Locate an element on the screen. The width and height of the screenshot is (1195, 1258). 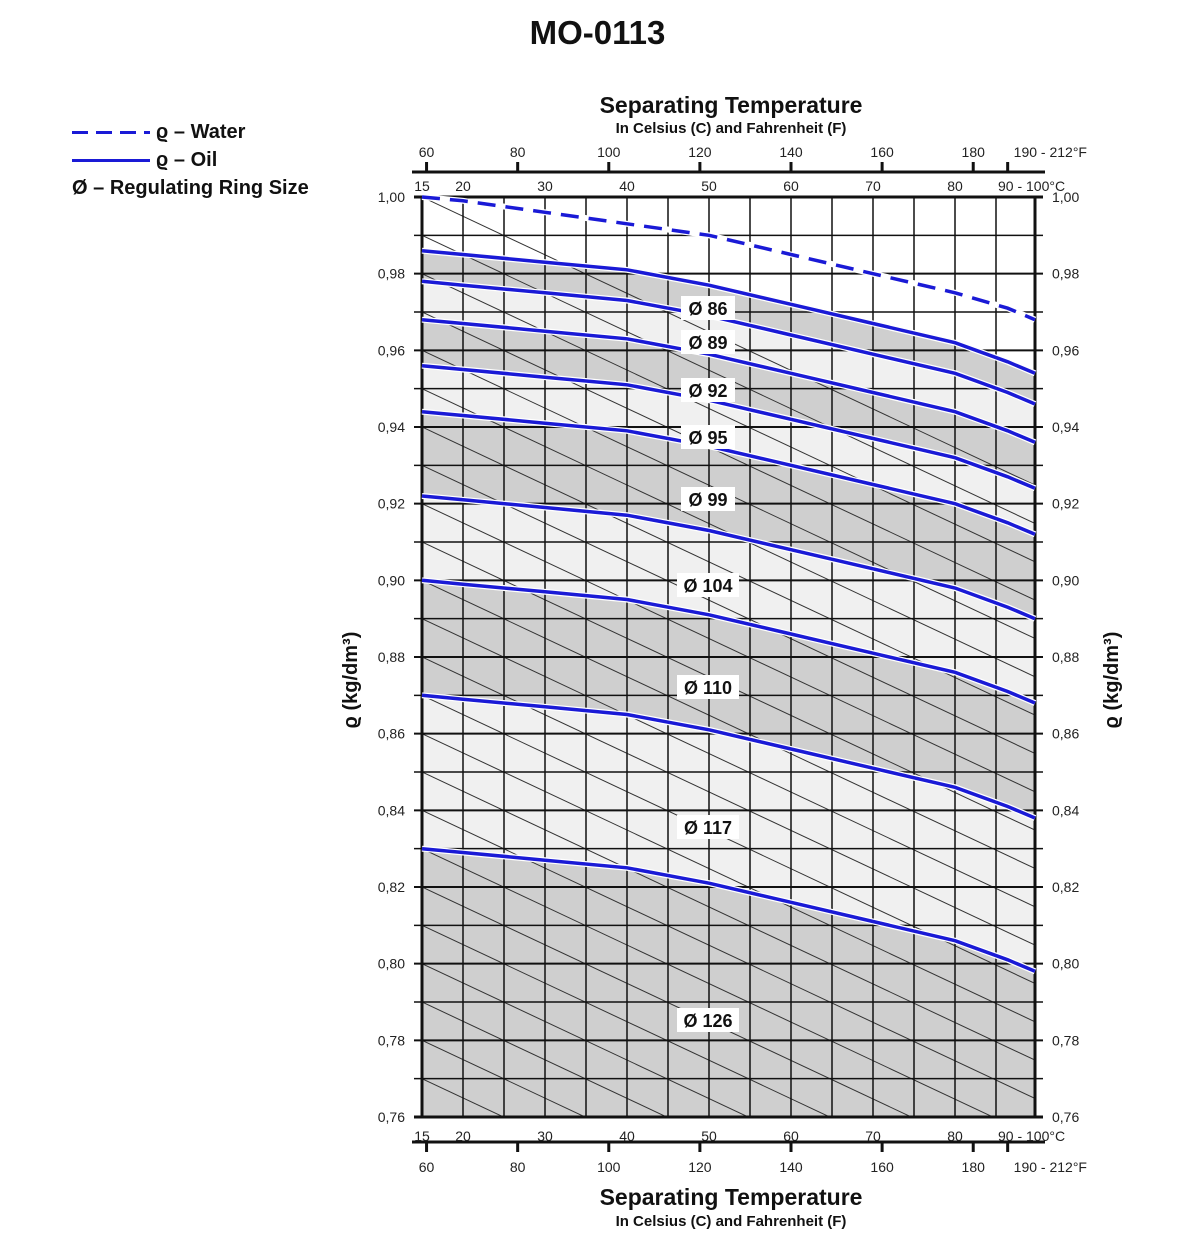
celsius-tick-label: 20 is located at coordinates (463, 1136).